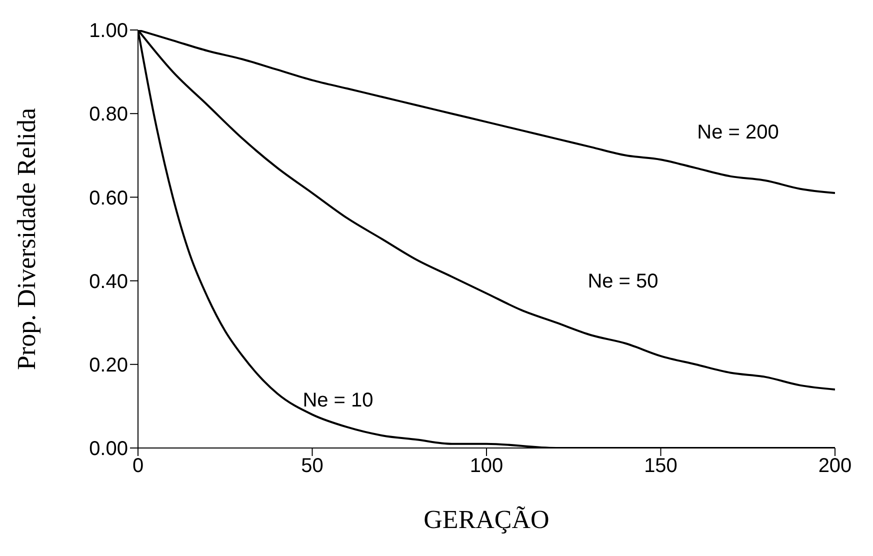  I want to click on x-tick-label: 150, so click(661, 466).